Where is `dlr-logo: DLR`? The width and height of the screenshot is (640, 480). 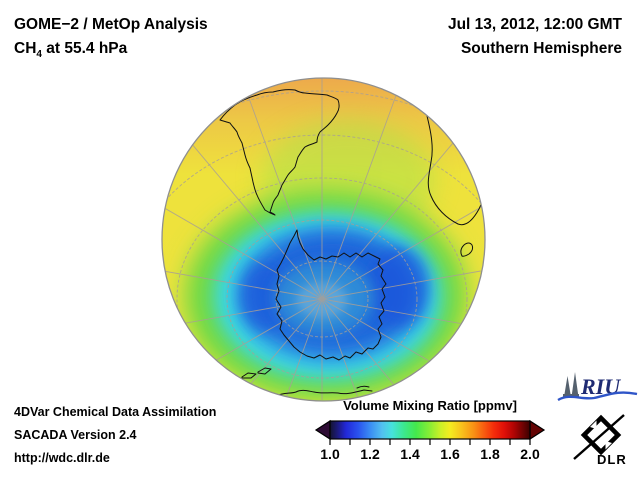 dlr-logo: DLR is located at coordinates (600, 440).